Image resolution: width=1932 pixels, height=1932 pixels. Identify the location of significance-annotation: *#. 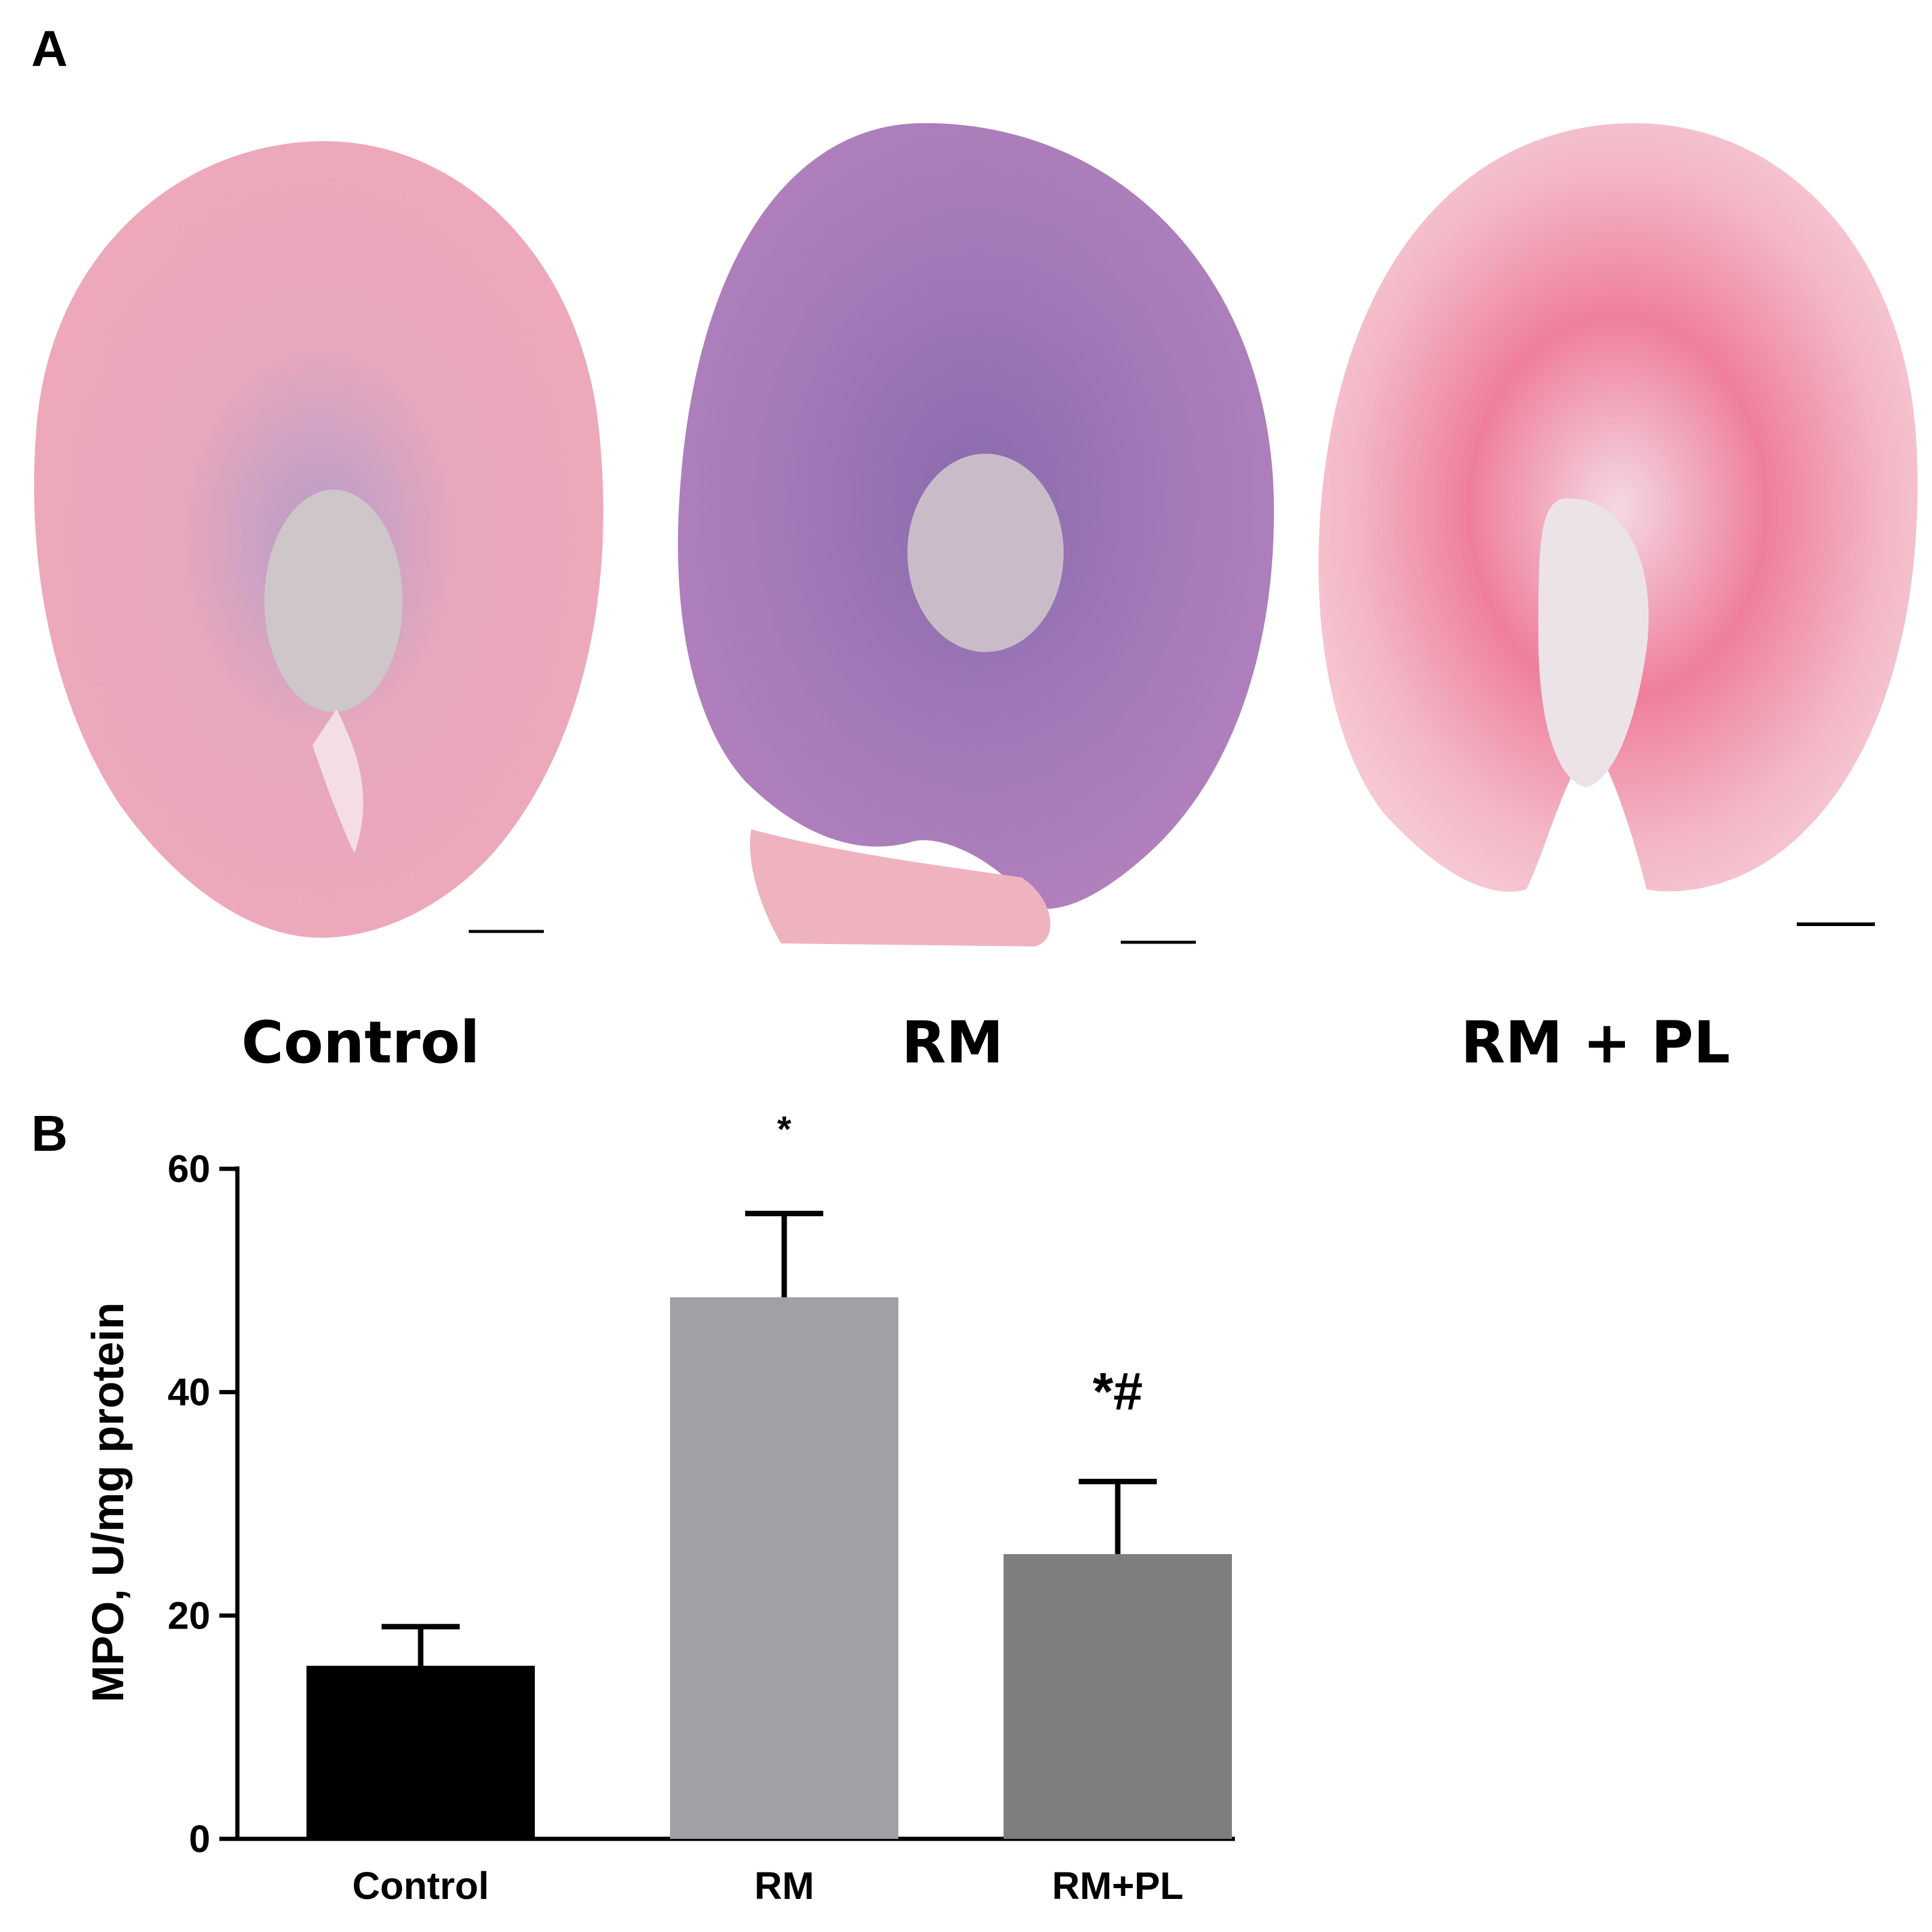
(1117, 1391).